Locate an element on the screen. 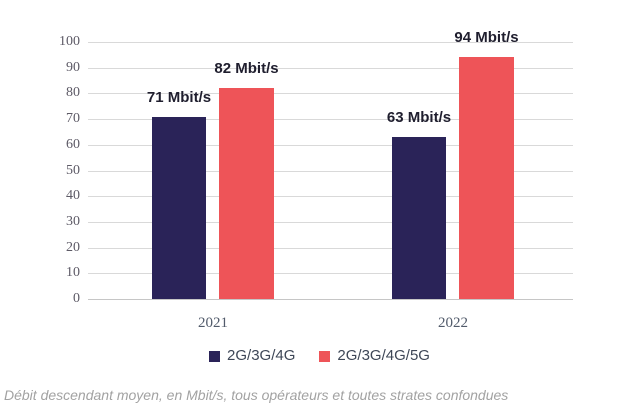  y-tick-label-60: 60 is located at coordinates (73, 144).